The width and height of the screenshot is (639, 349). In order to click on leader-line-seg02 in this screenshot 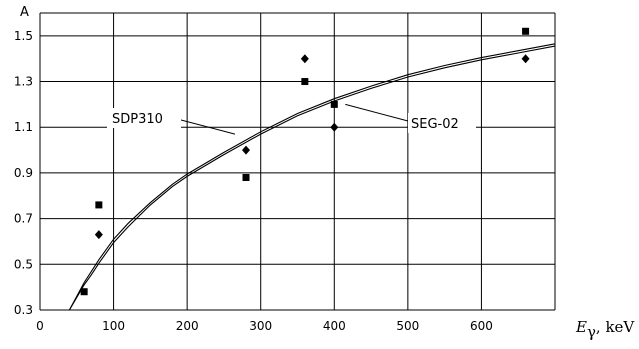, I will do `click(377, 112)`.